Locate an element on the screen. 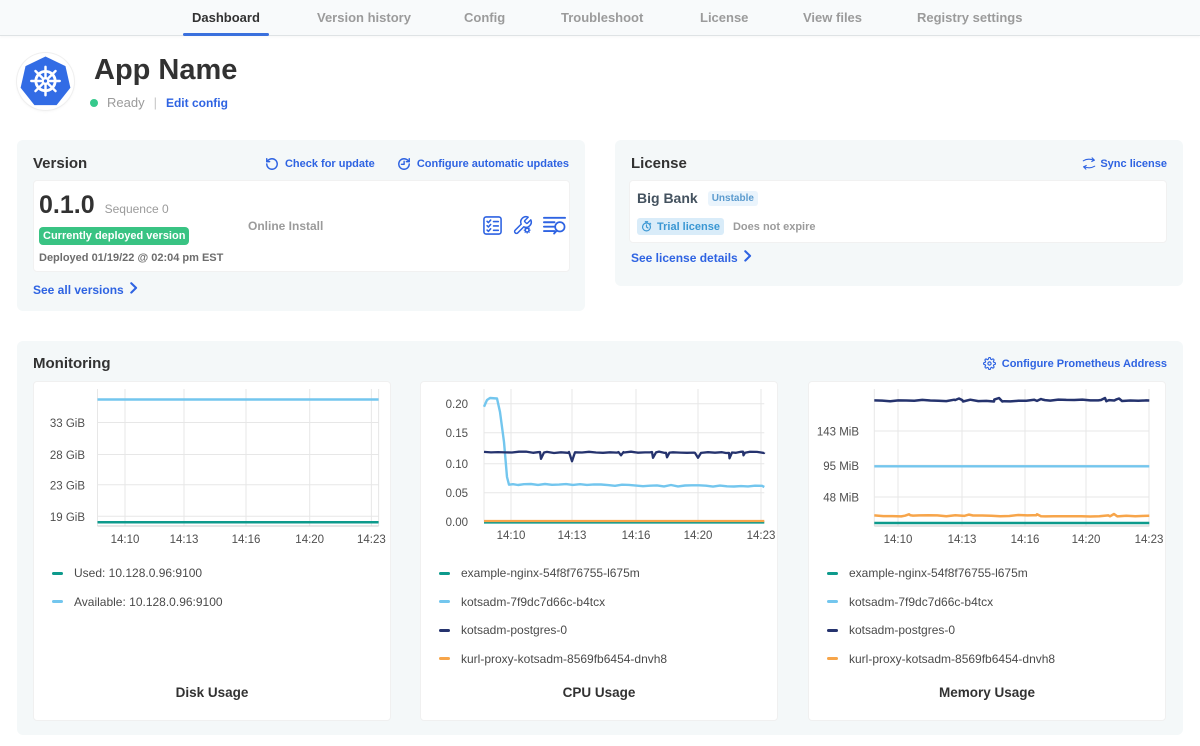 Image resolution: width=1200 pixels, height=746 pixels. svg-text: 33 GiB is located at coordinates (67, 424).